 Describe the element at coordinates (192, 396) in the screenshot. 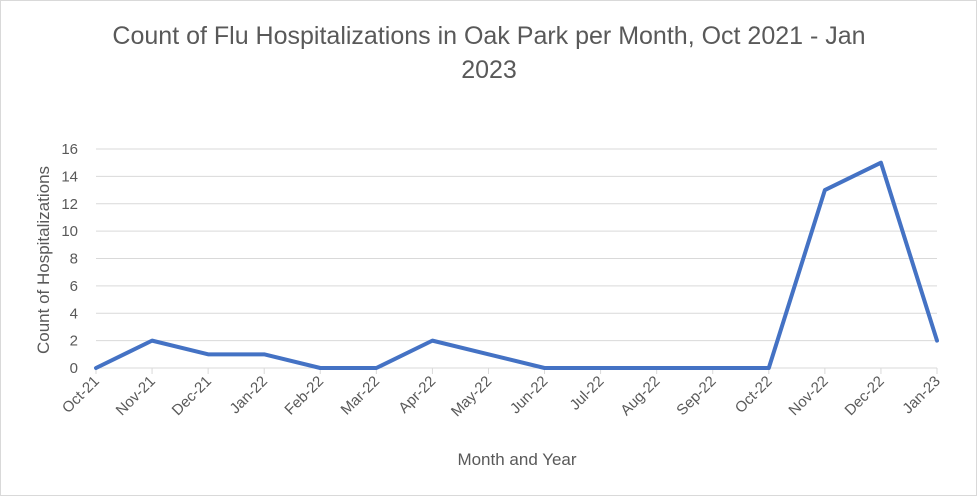

I see `x-tick-label: Dec-21` at that location.